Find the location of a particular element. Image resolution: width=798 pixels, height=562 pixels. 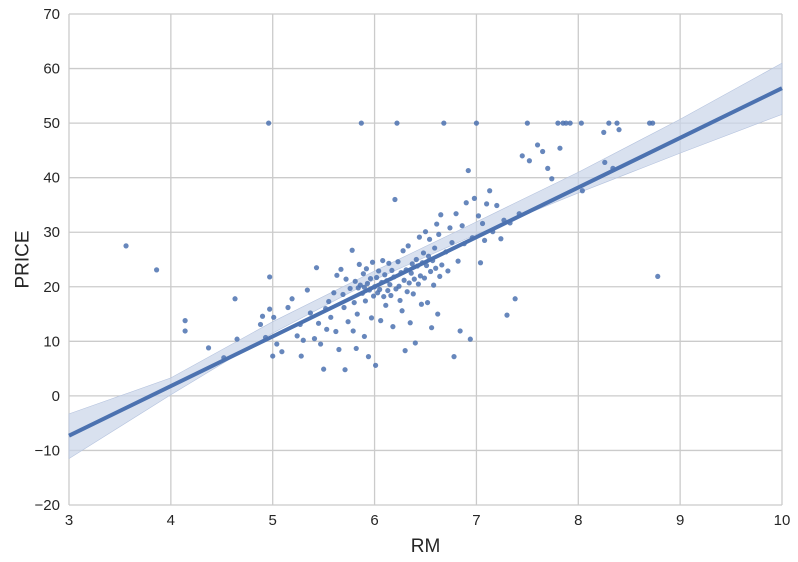

x-tick-label: 4 is located at coordinates (171, 520).